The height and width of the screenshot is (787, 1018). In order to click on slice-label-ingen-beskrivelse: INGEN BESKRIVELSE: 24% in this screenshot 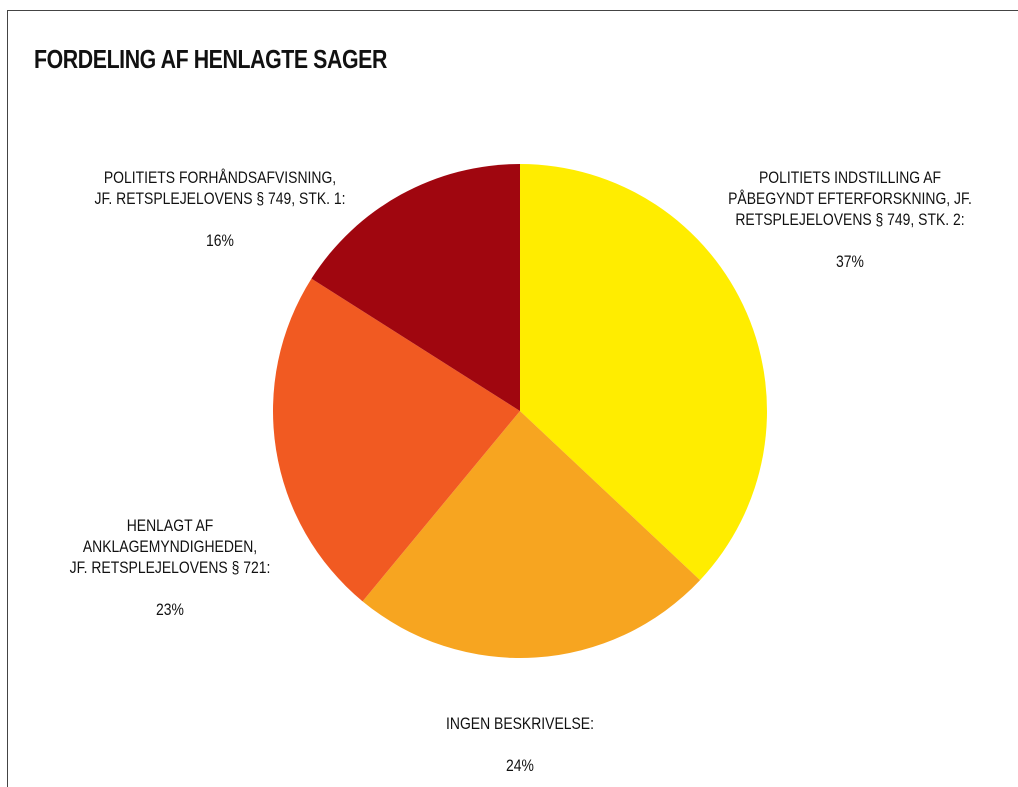, I will do `click(520, 734)`.